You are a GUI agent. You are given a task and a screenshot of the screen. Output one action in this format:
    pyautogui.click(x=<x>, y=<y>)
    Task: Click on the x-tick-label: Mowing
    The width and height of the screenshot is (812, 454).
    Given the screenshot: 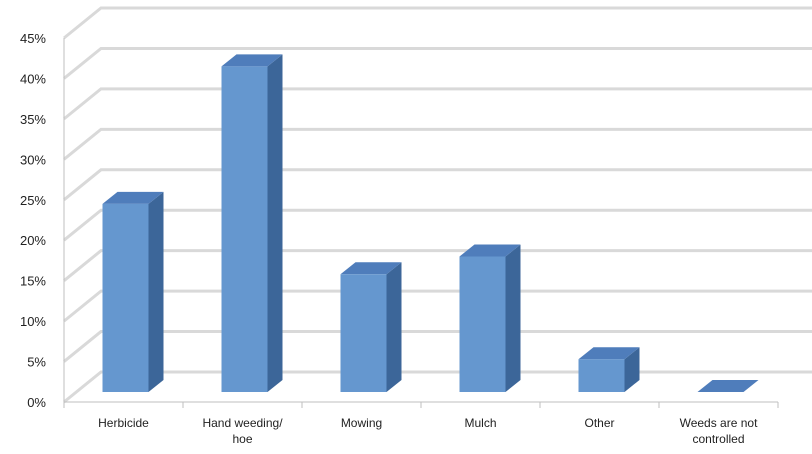 What is the action you would take?
    pyautogui.click(x=361, y=423)
    